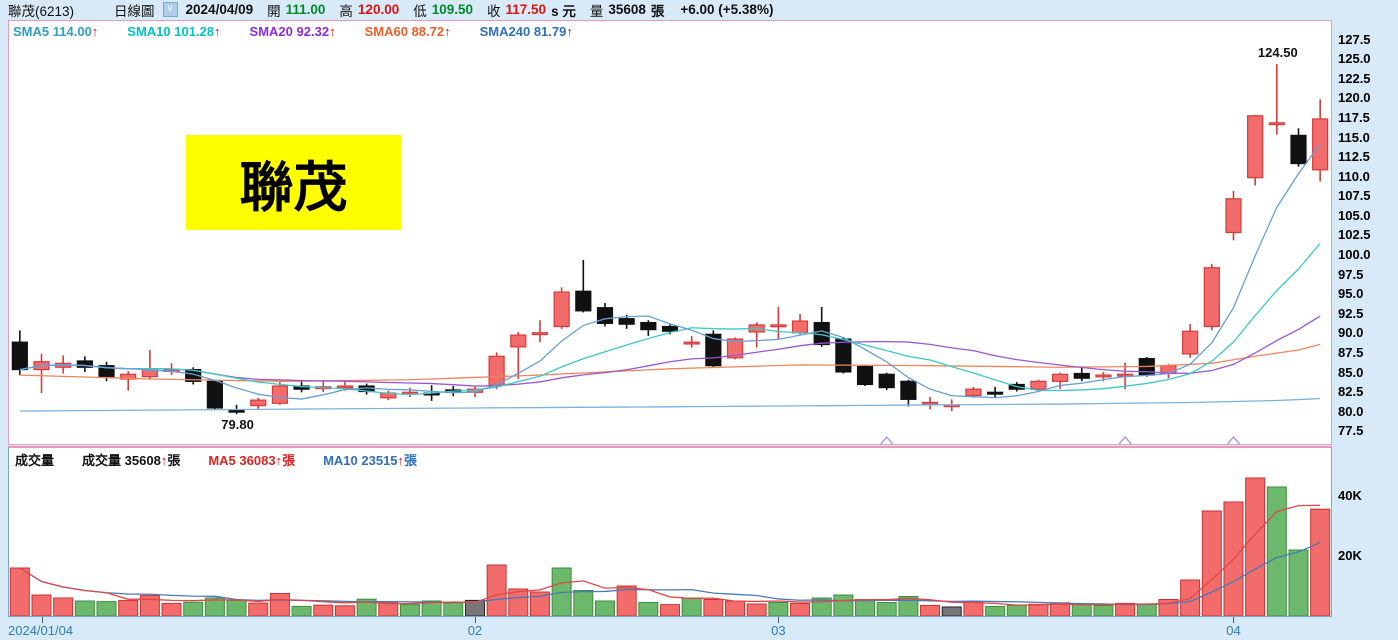  Describe the element at coordinates (699, 628) in the screenshot. I see `x-axis: 2024/01/04 02 03 04` at that location.